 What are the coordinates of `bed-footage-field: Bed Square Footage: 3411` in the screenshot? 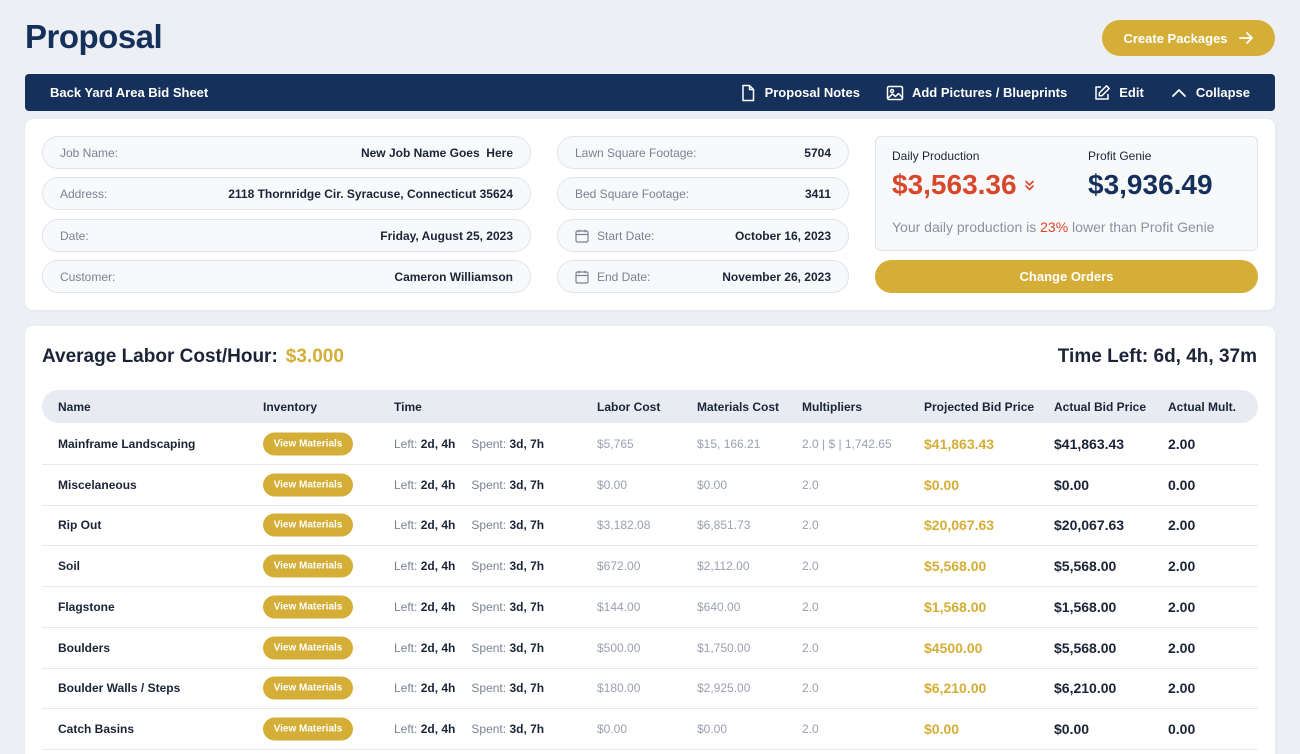 It's located at (703, 193).